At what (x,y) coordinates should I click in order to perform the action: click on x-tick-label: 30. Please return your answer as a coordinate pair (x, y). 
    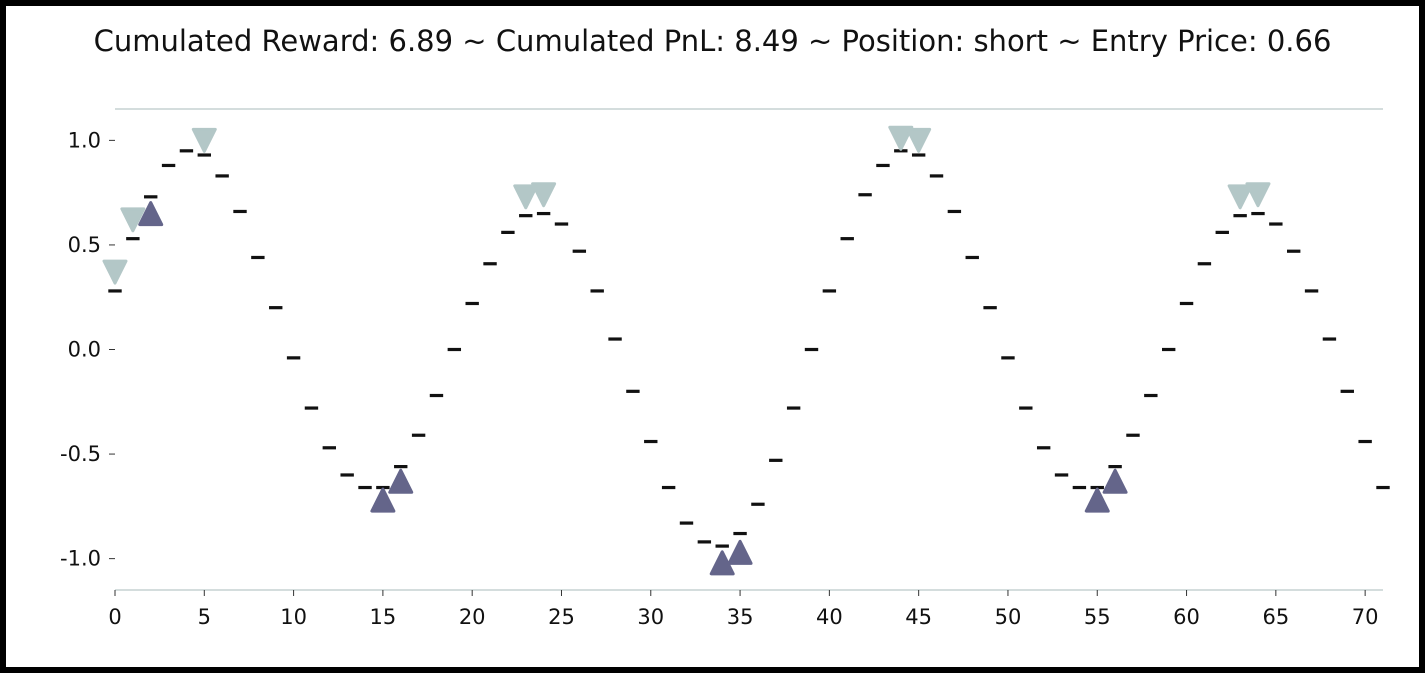
    Looking at the image, I should click on (650, 617).